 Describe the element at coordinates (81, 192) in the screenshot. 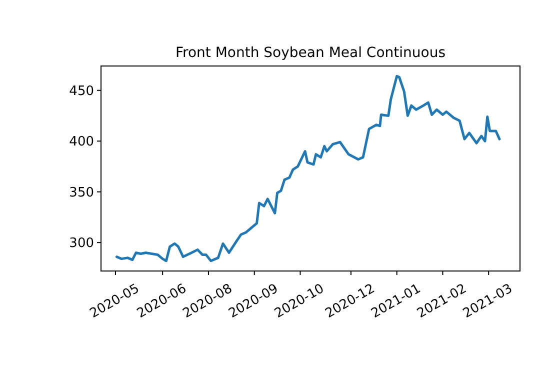

I see `y-tick-label: 350` at that location.